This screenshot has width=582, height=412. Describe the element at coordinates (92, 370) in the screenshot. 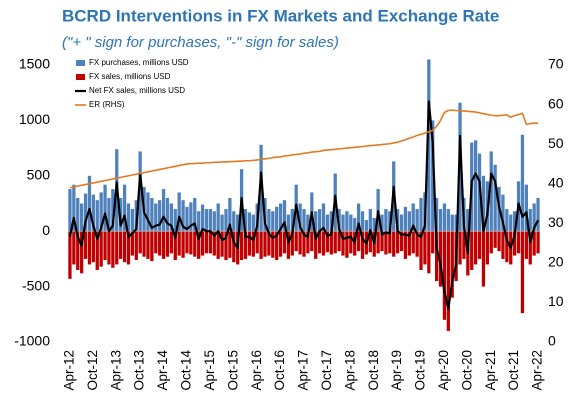

I see `x-tick-label: Oct-12` at that location.